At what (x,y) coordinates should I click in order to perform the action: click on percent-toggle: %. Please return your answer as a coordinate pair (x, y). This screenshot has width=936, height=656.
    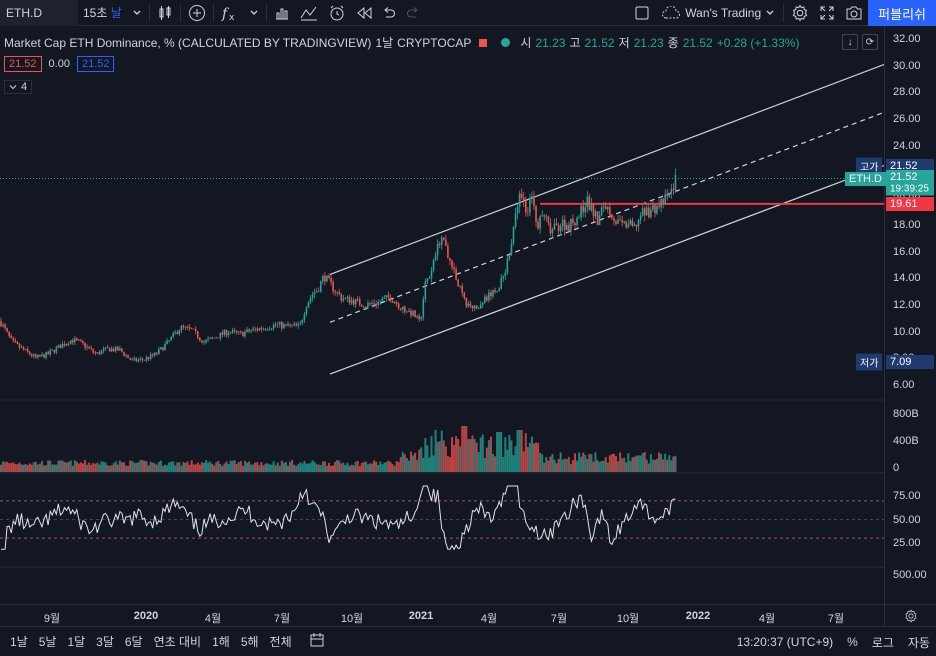
    Looking at the image, I should click on (852, 642).